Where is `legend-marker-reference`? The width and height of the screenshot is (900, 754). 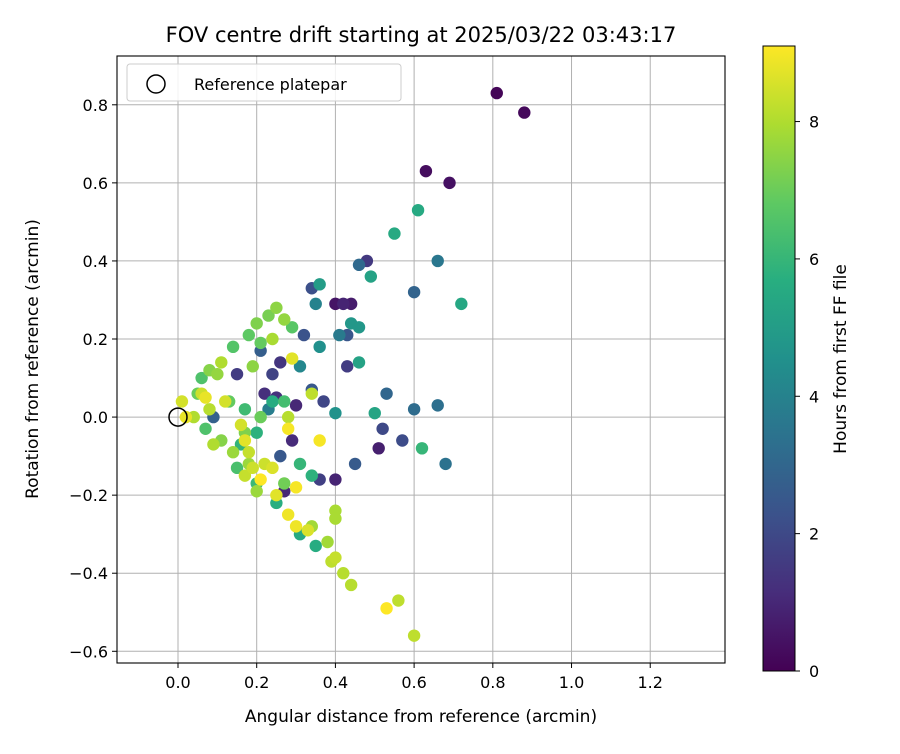
legend-marker-reference is located at coordinates (156, 84).